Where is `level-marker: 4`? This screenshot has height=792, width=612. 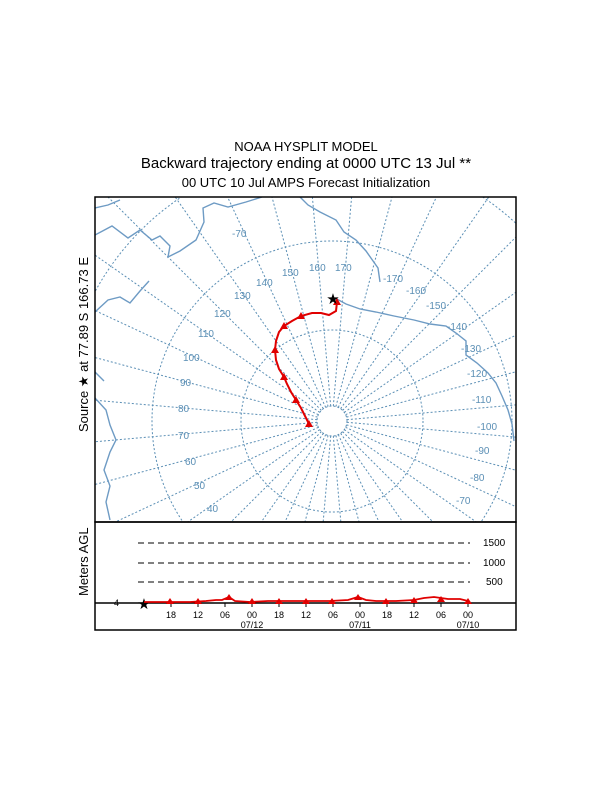 level-marker: 4 is located at coordinates (116, 603).